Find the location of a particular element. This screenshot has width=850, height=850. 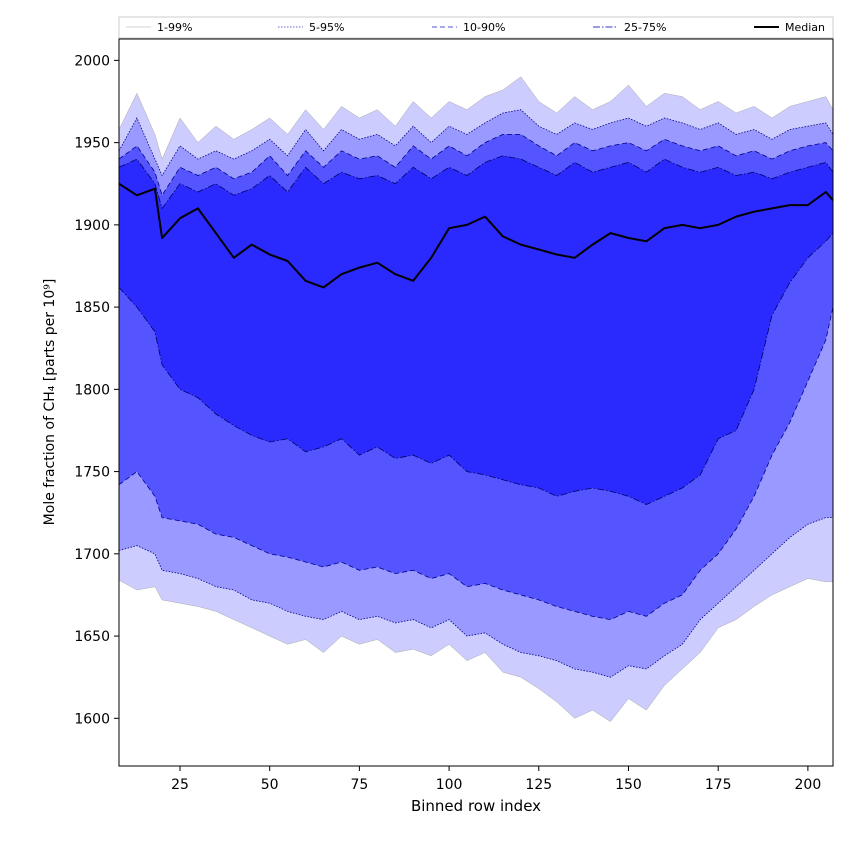

y-tick-label: 1600 is located at coordinates (92, 719).